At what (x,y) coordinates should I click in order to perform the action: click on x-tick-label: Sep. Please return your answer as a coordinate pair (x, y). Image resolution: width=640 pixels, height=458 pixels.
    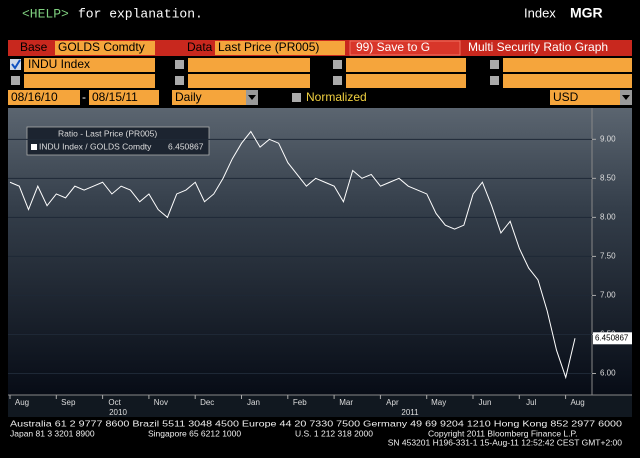
    Looking at the image, I should click on (68, 402).